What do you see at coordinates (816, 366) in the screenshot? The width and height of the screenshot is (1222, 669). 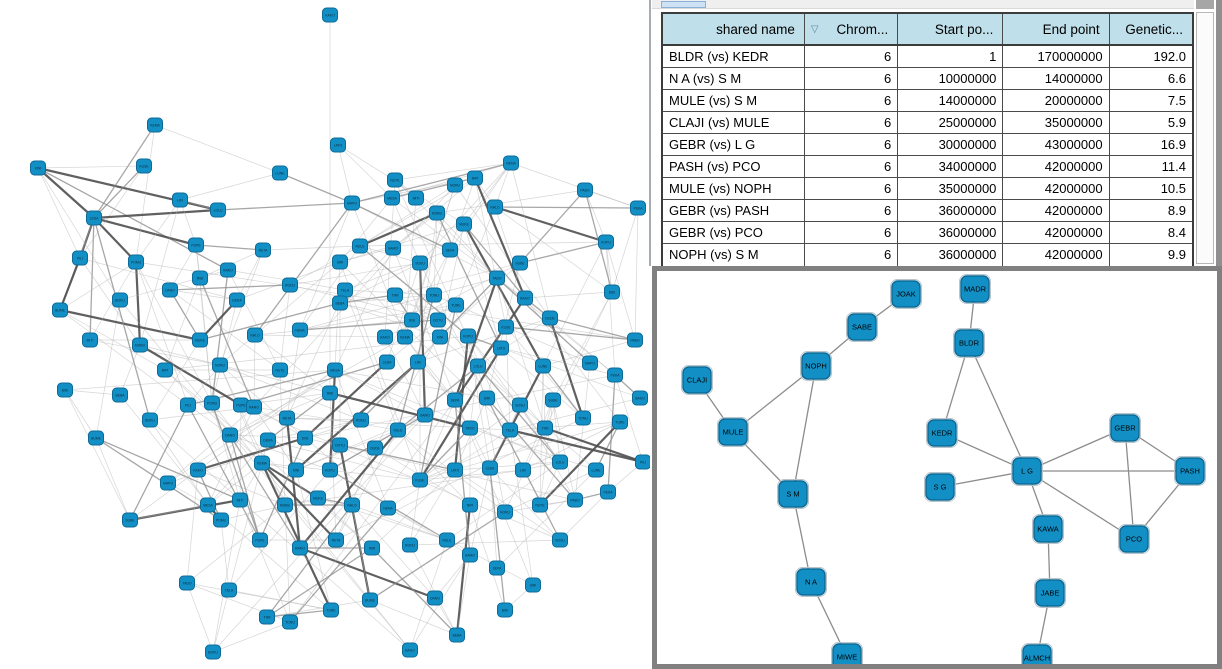 I see `network-node-noph: NOPH` at bounding box center [816, 366].